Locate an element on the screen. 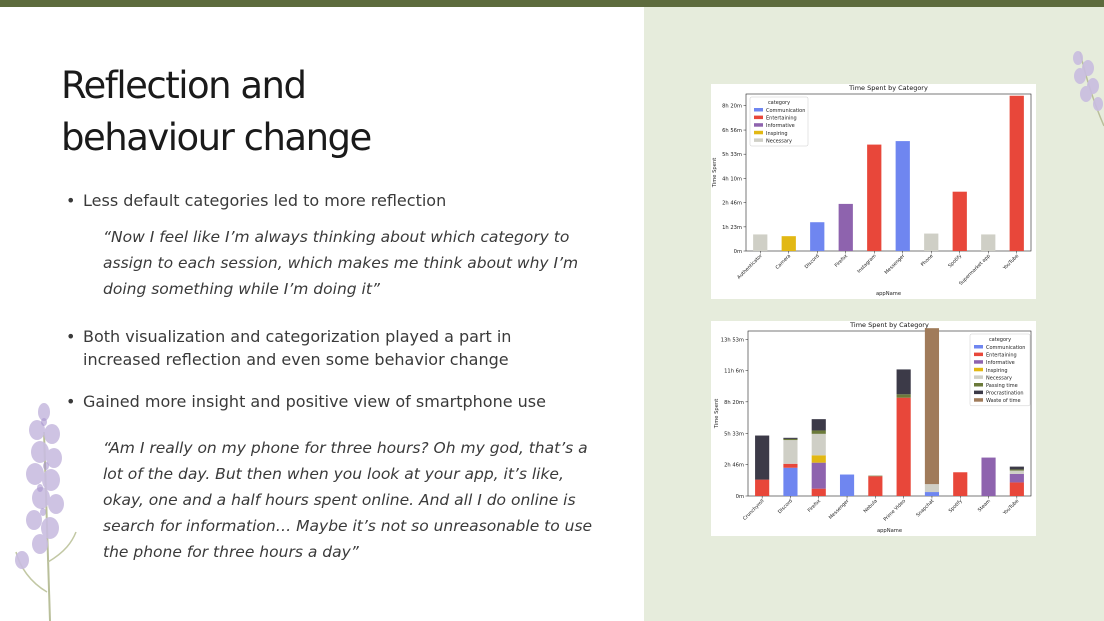 The image size is (1104, 621). slide-title: Reflection and behaviour change is located at coordinates (301, 112).